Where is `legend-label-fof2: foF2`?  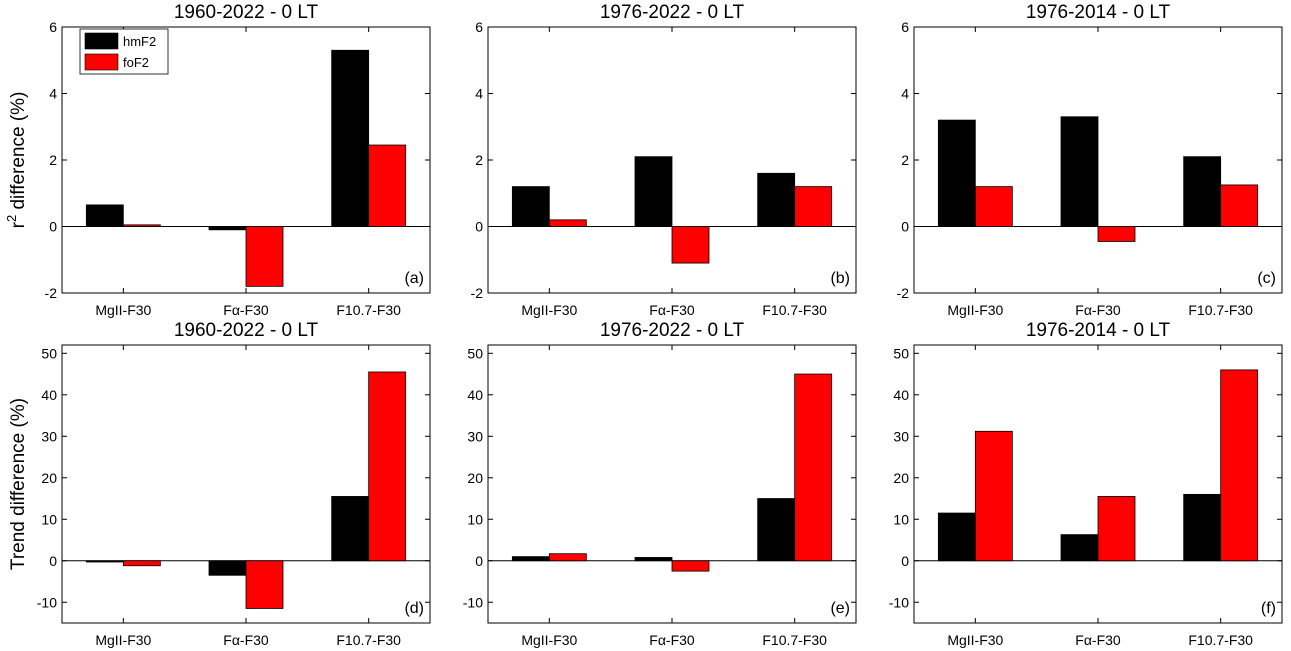 legend-label-fof2: foF2 is located at coordinates (136, 62).